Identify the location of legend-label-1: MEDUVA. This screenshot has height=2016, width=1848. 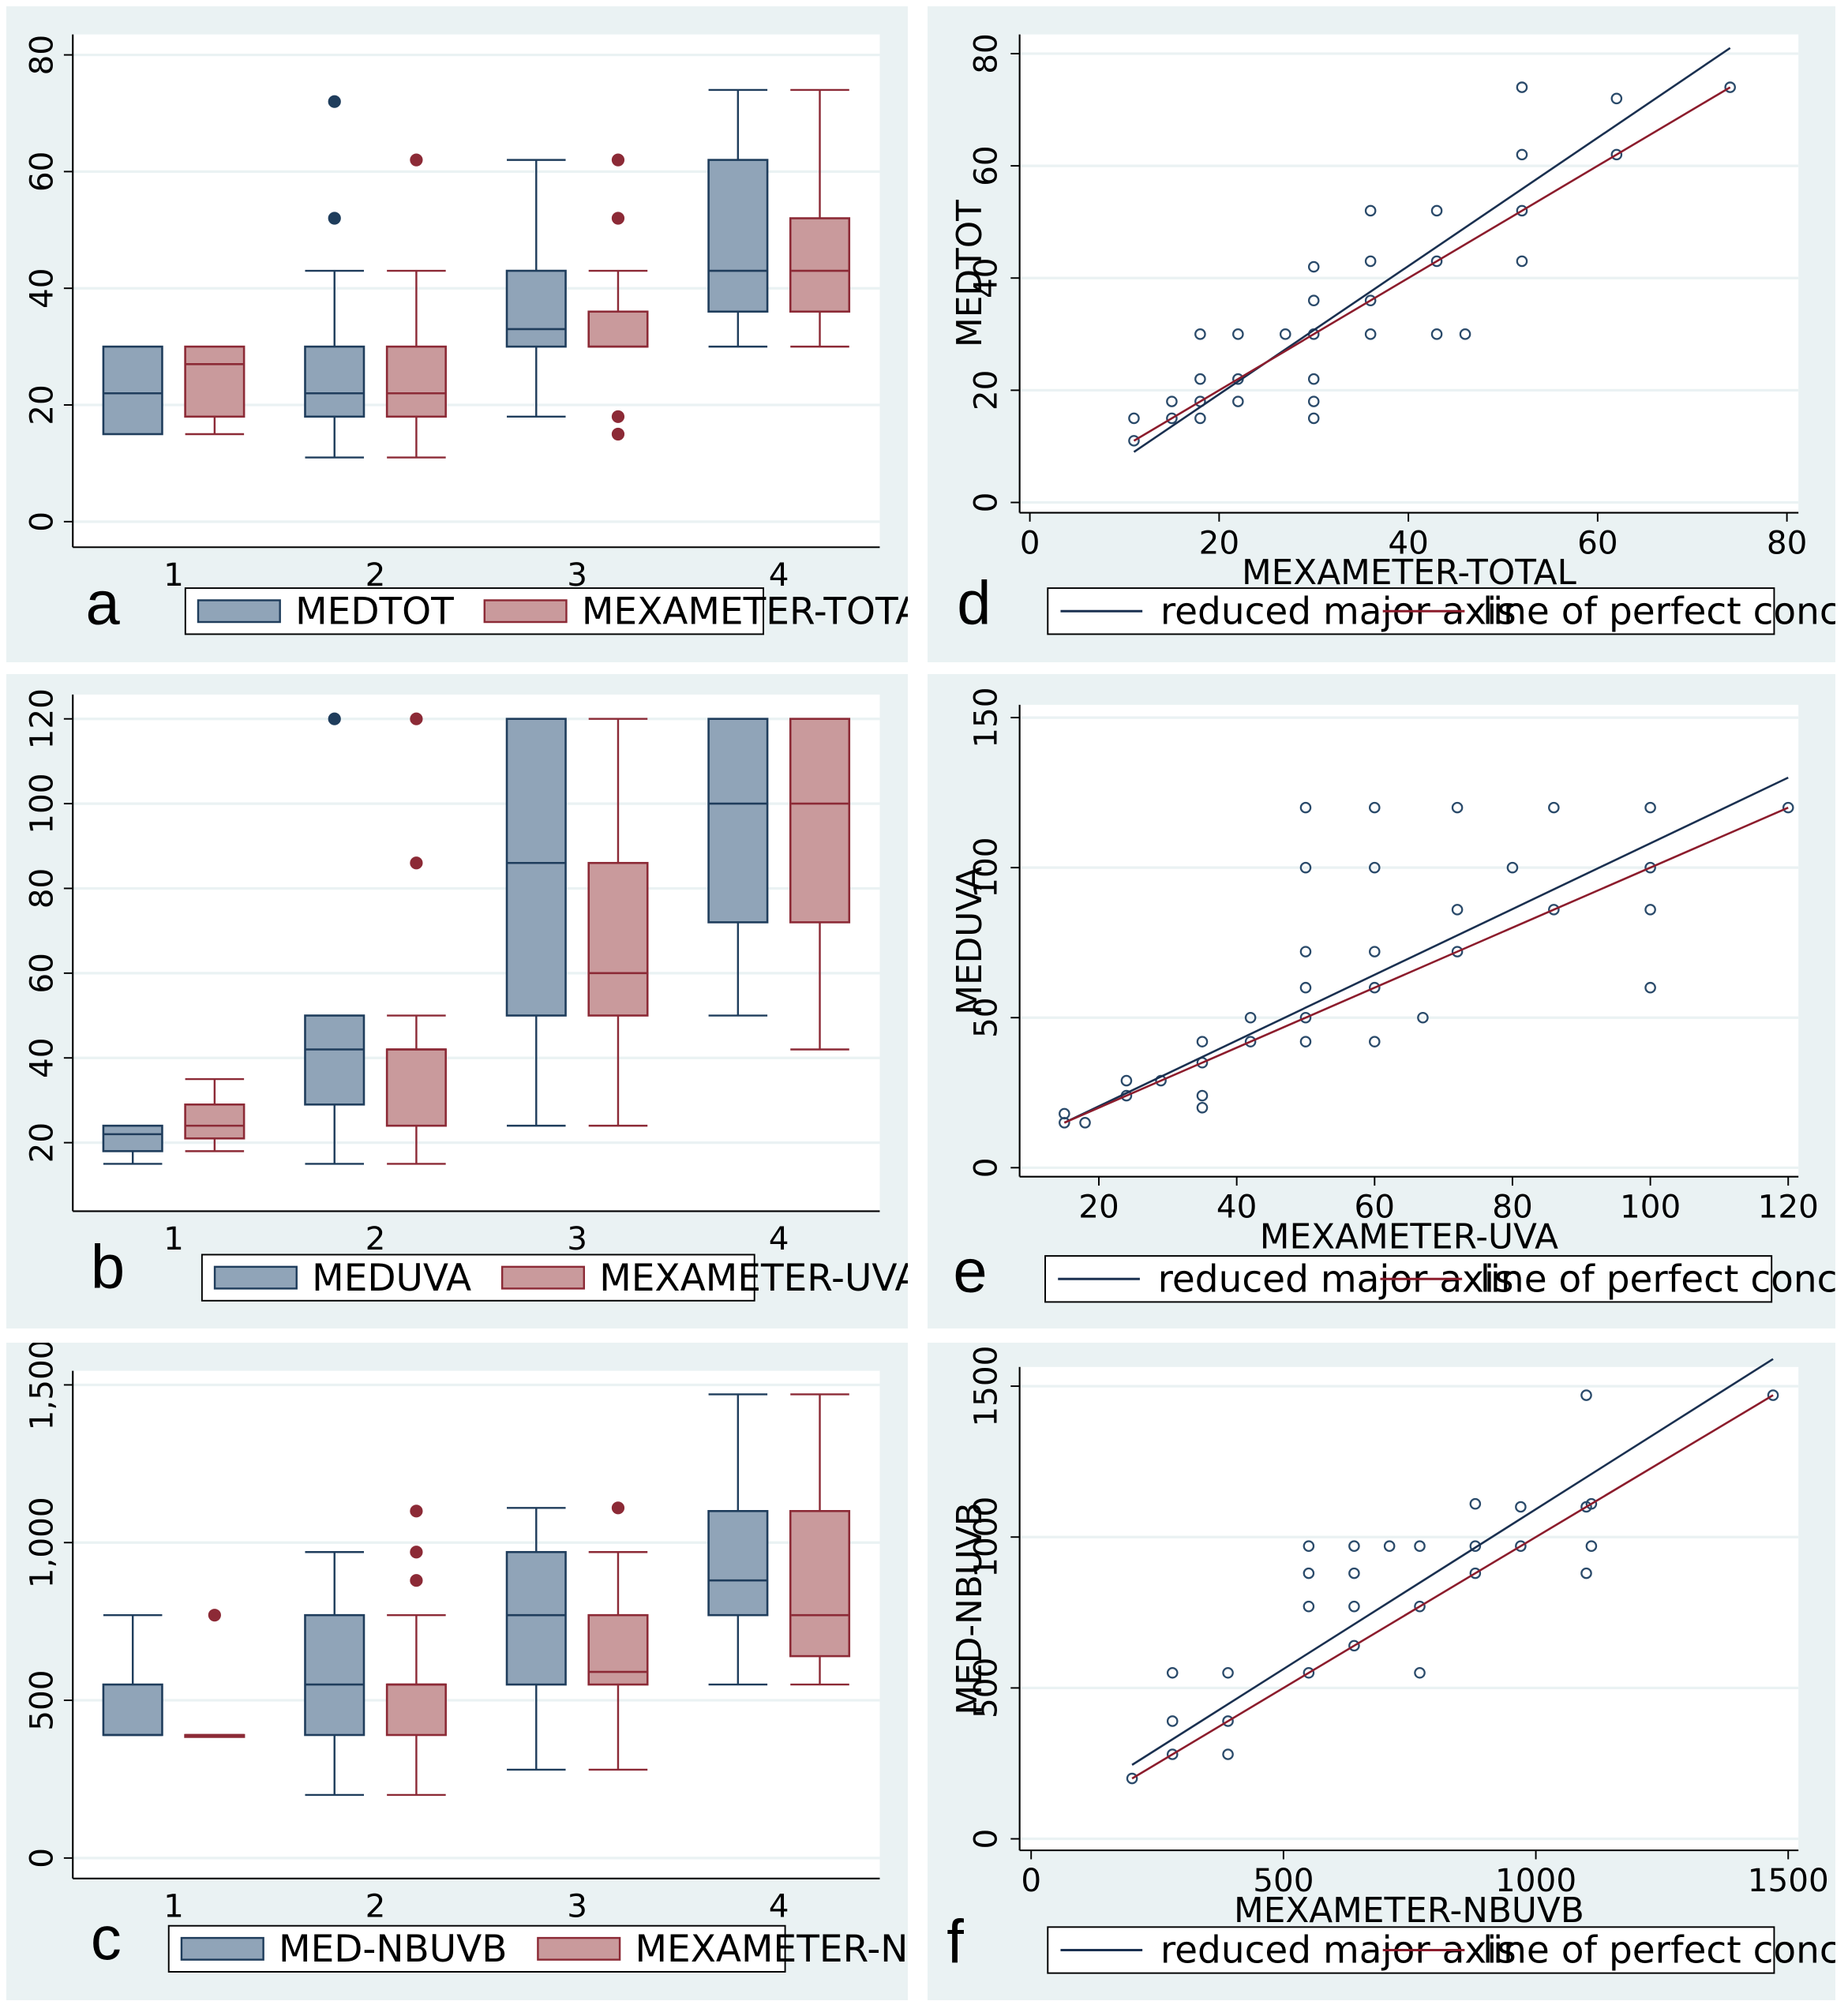
(391, 1278).